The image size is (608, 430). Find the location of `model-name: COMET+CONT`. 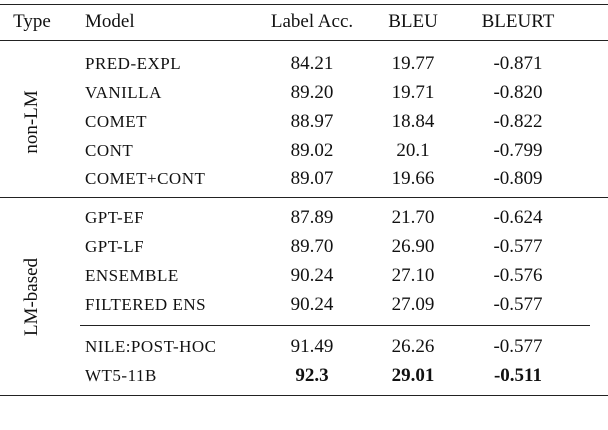

model-name: COMET+CONT is located at coordinates (145, 178).